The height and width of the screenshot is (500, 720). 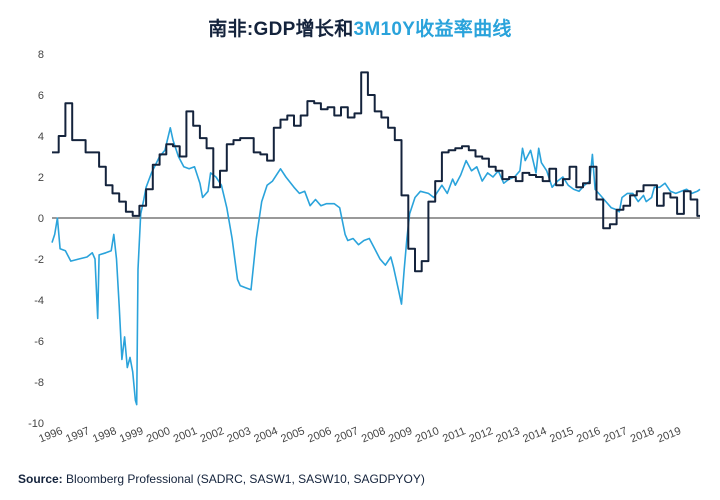 I want to click on y-tick-label: -8, so click(x=39, y=383).